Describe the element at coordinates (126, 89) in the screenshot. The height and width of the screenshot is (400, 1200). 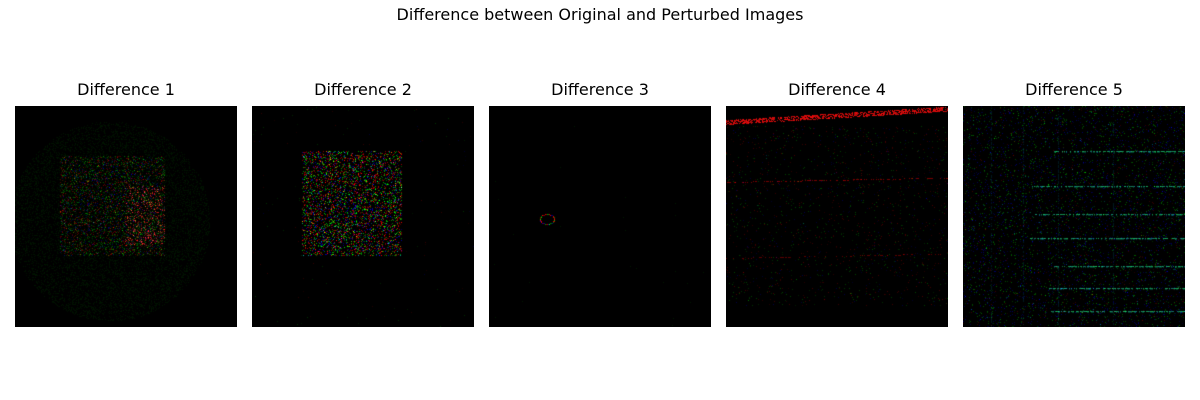
I see `panel-title: Difference 1` at that location.